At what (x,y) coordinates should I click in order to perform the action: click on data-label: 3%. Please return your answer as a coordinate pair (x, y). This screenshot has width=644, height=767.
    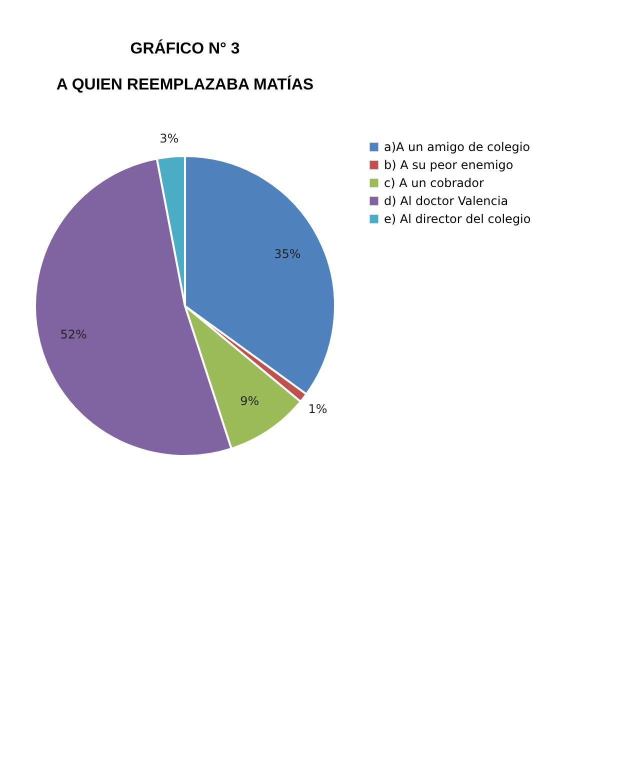
    Looking at the image, I should click on (169, 139).